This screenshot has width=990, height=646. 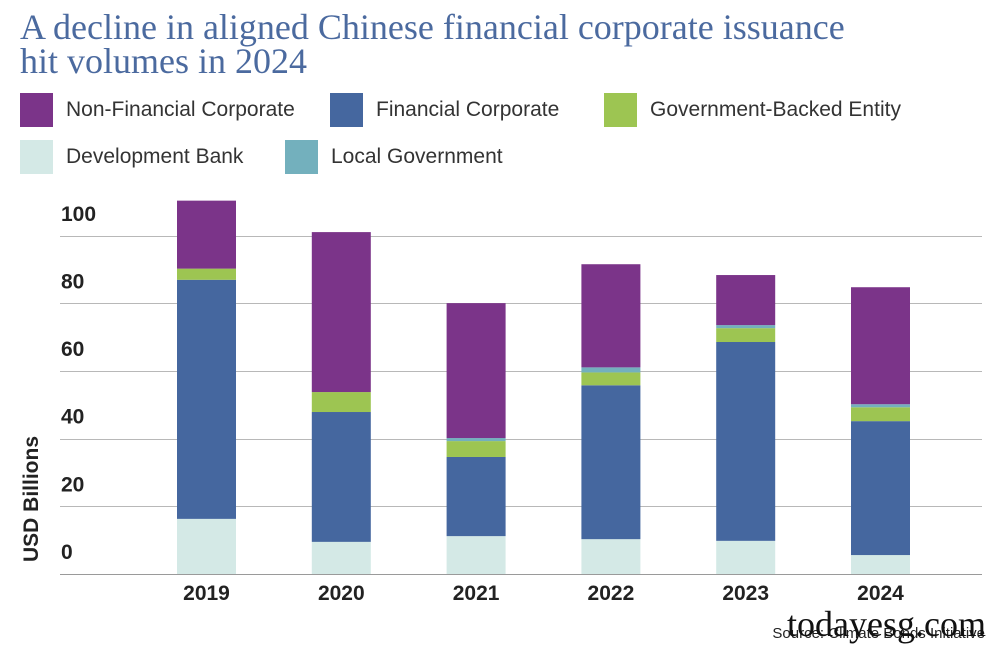 What do you see at coordinates (880, 414) in the screenshot?
I see `bar-2024-government-backed-entity` at bounding box center [880, 414].